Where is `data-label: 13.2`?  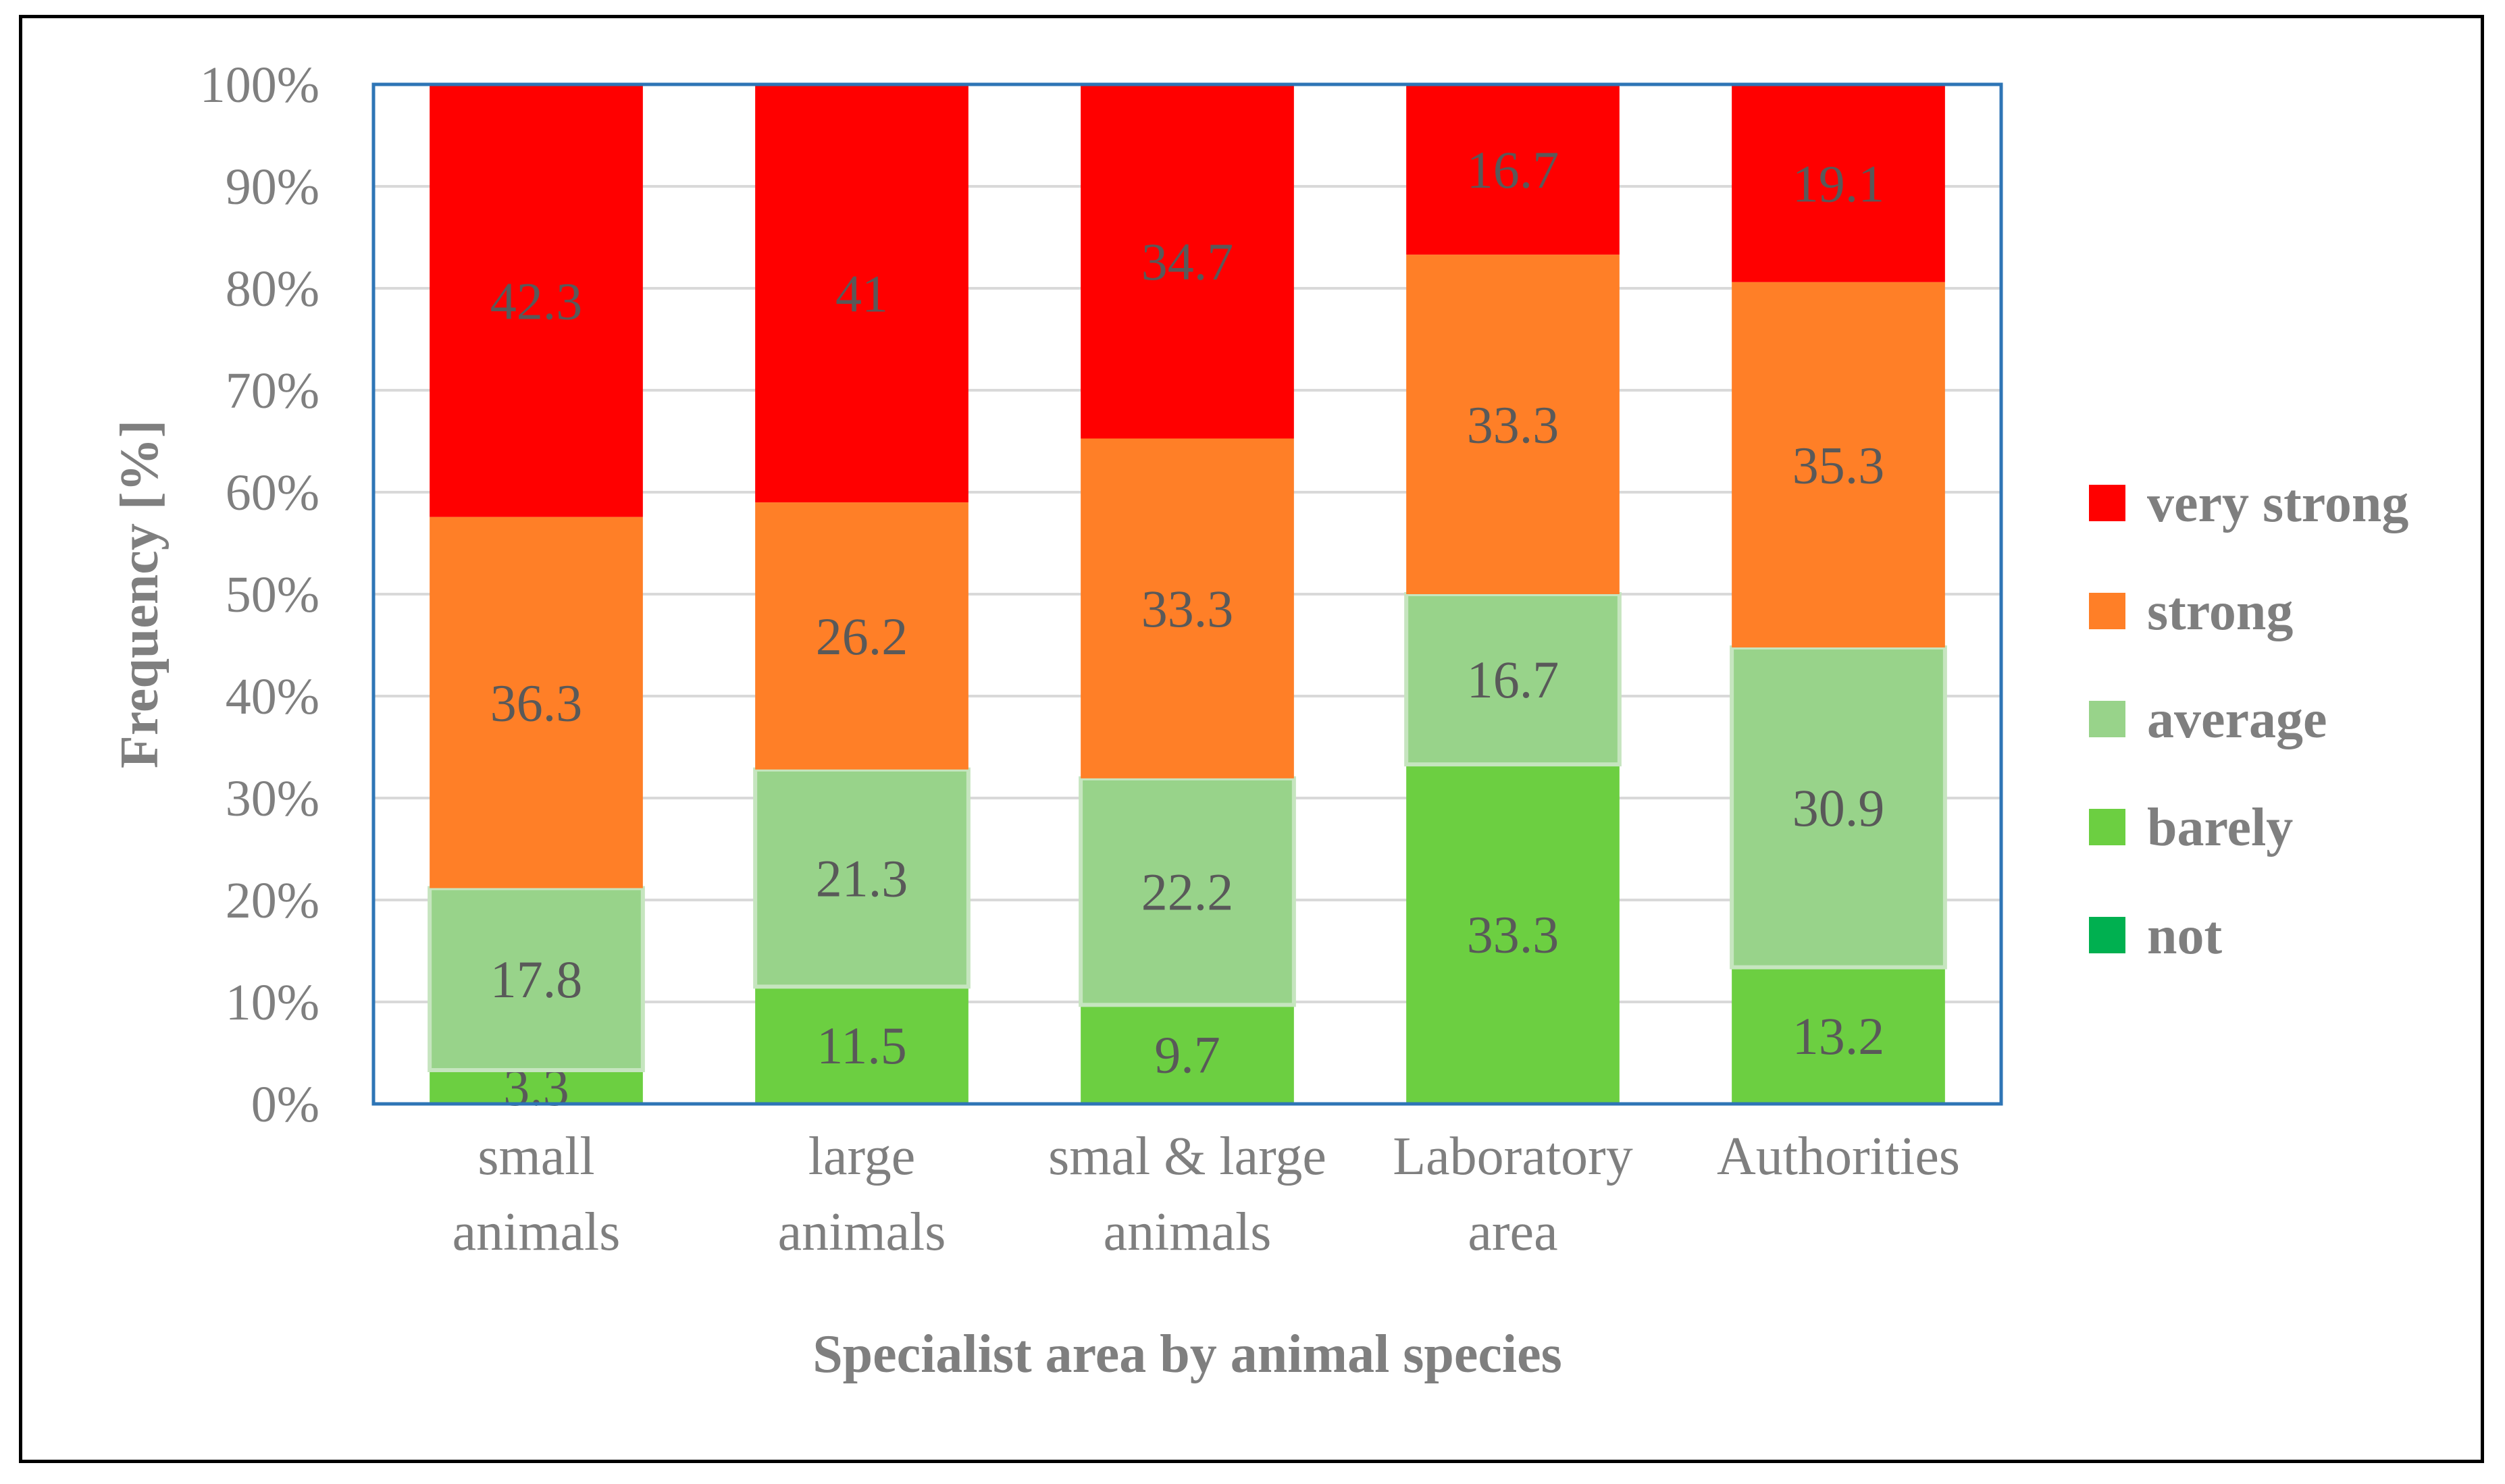 data-label: 13.2 is located at coordinates (1838, 1036).